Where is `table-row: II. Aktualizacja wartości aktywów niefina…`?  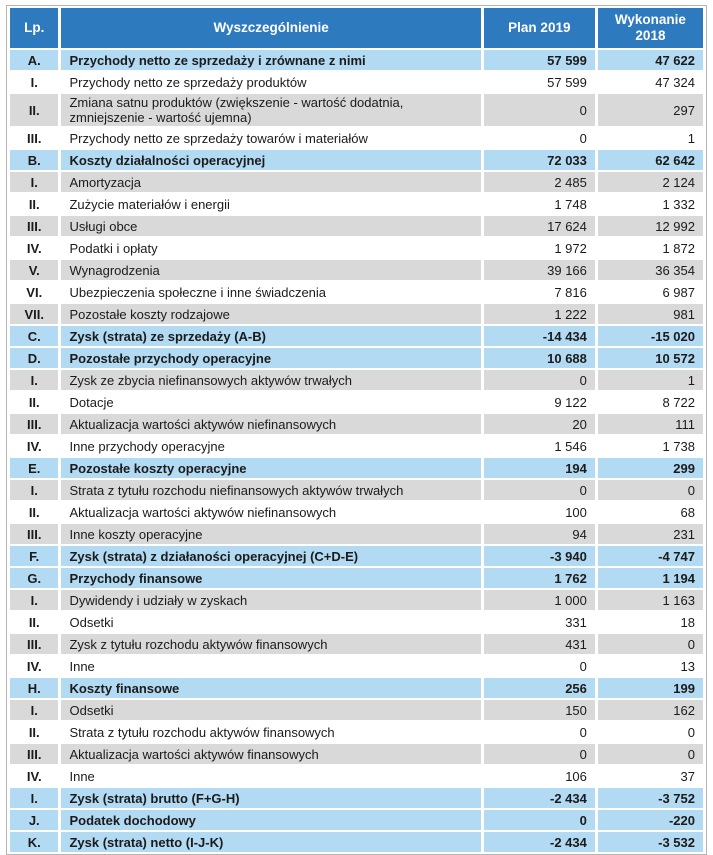 table-row: II. Aktualizacja wartości aktywów niefina… is located at coordinates (356, 512).